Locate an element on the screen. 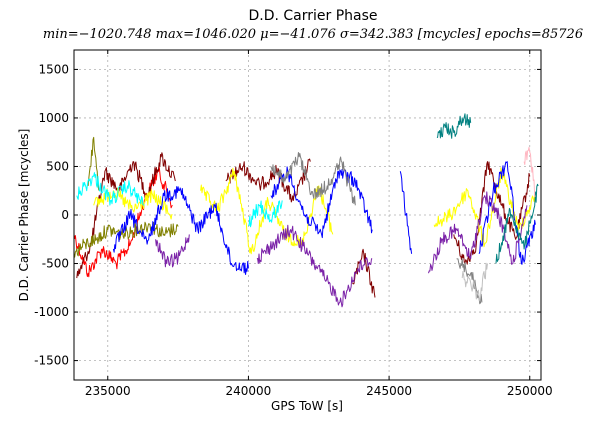  y-axis-label: D.D. Carrier Phase [mcycles] is located at coordinates (24, 215).